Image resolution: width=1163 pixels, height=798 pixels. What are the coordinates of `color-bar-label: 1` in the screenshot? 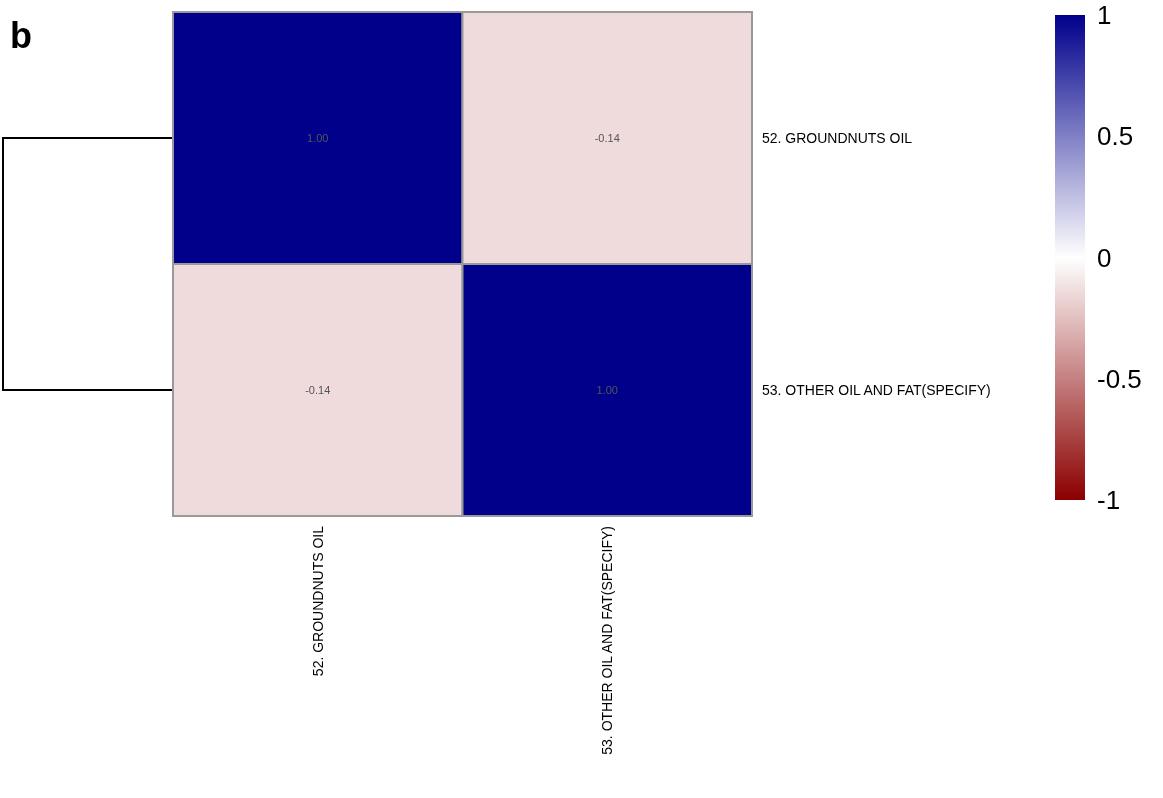 It's located at (1104, 15).